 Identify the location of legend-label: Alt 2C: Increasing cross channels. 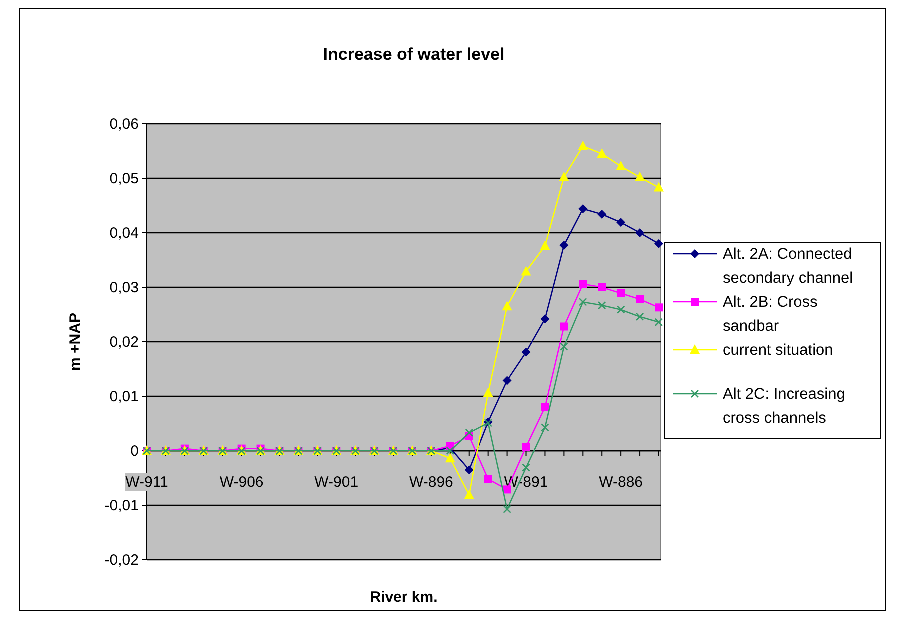
(784, 406).